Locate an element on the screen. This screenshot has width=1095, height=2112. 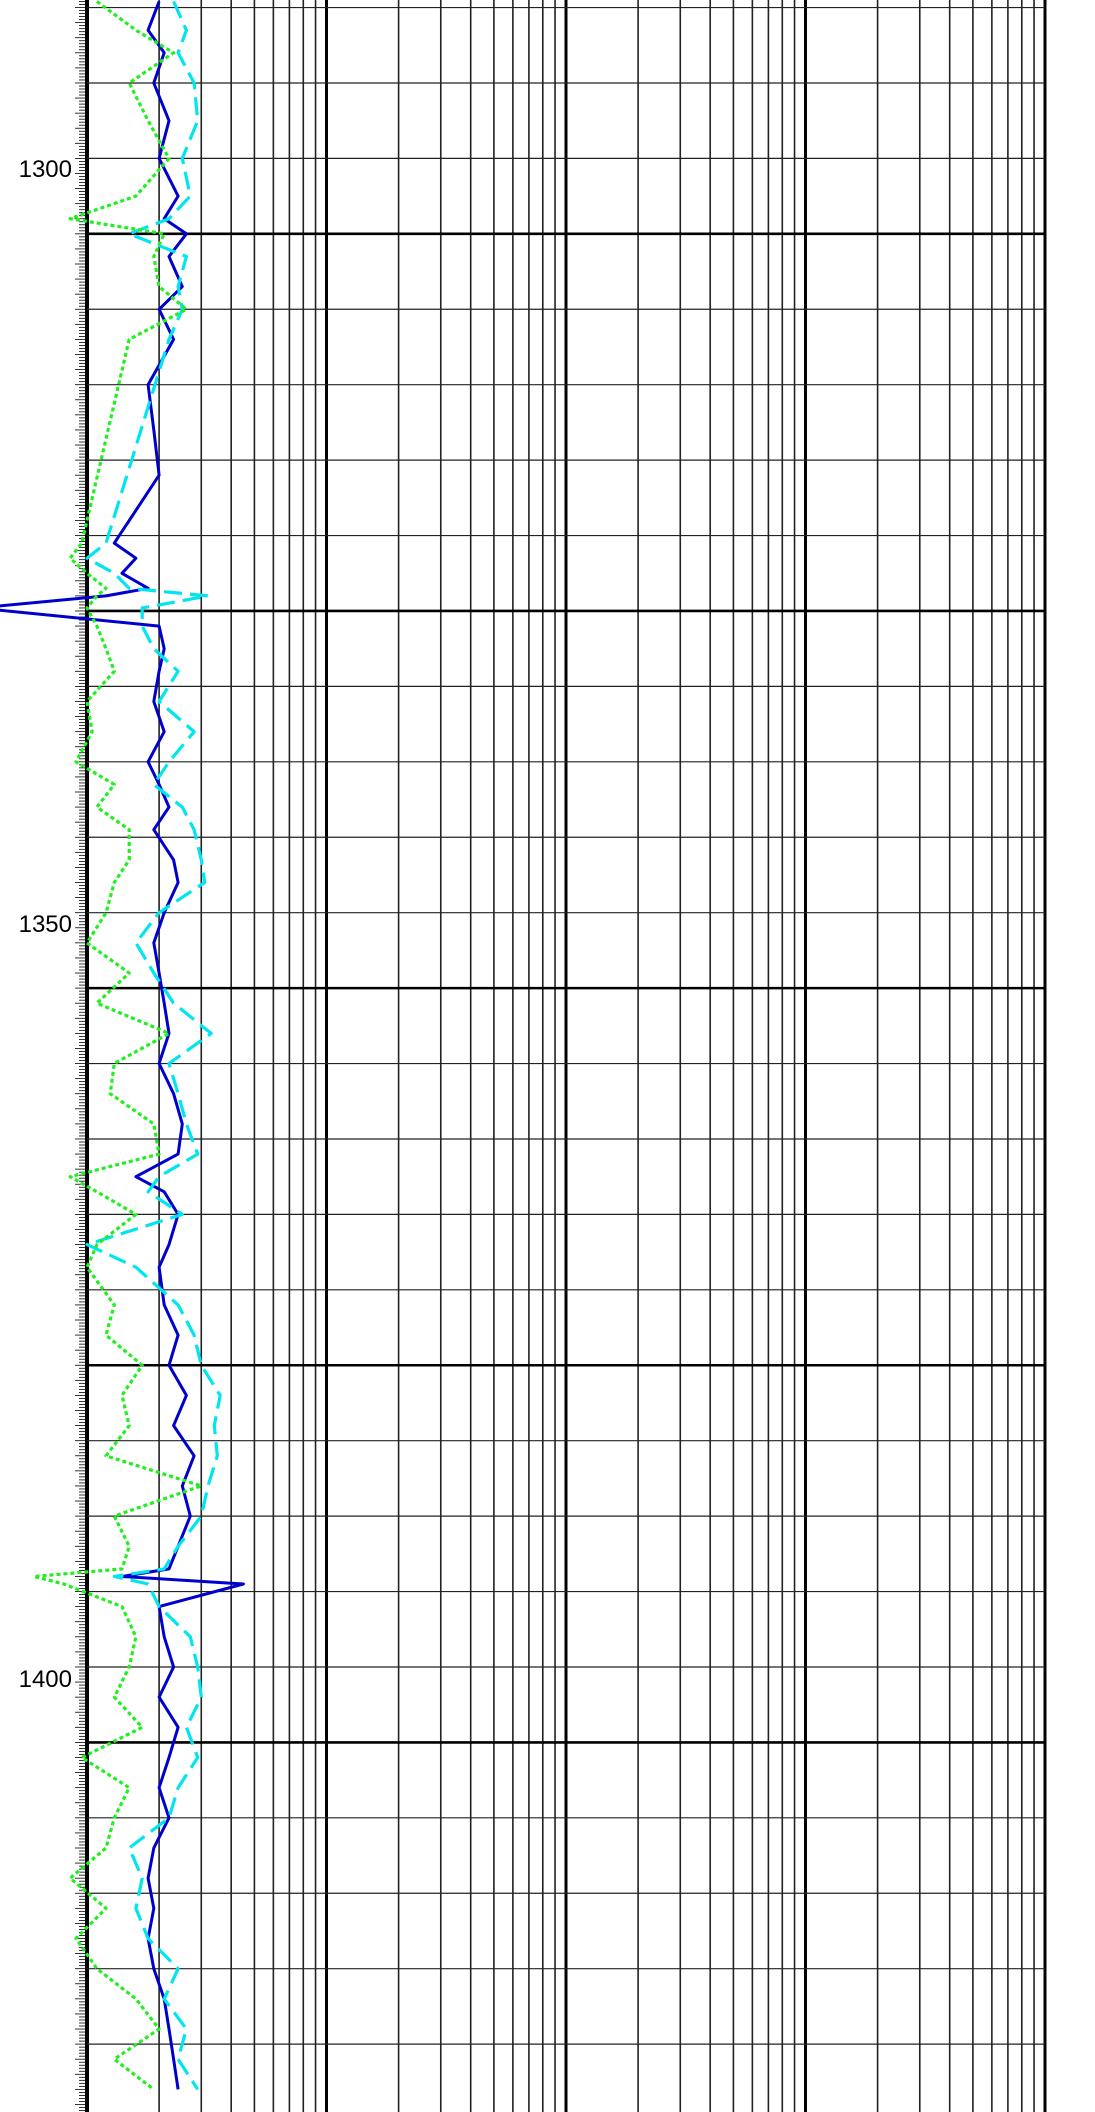
depth-label-1400: 1400 is located at coordinates (45, 1679).